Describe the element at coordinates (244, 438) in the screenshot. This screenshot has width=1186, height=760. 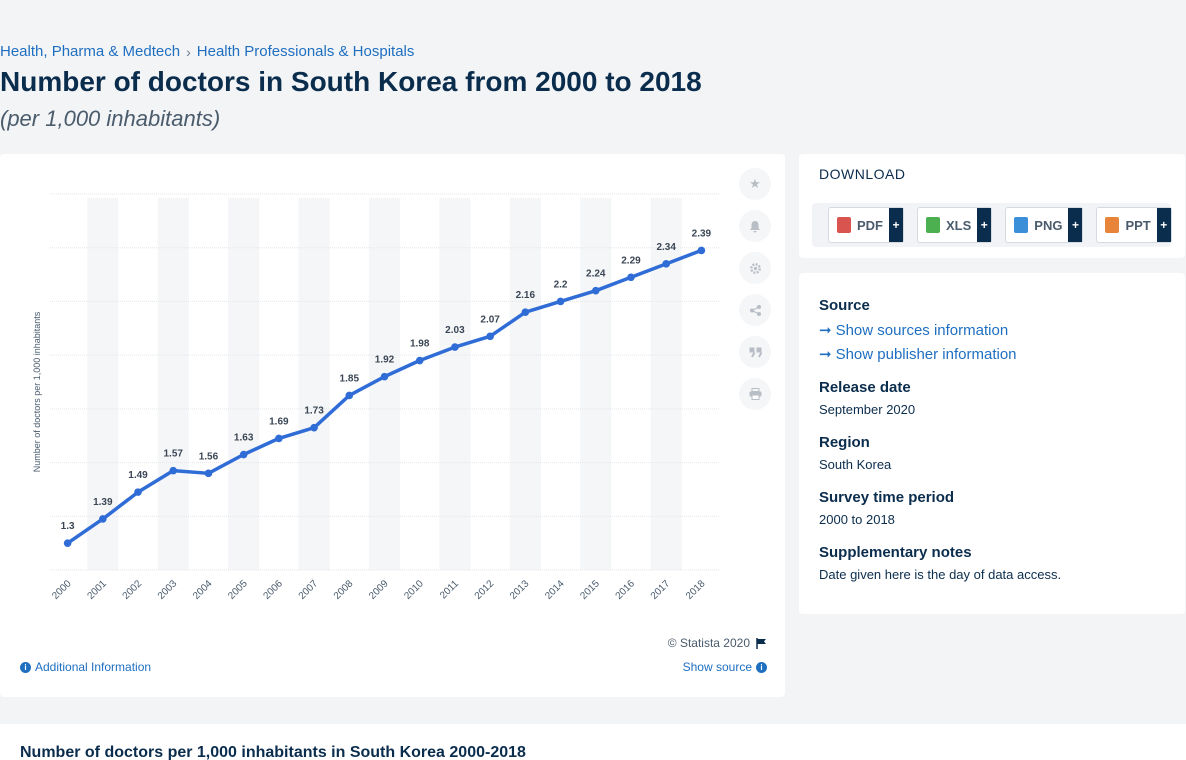
I see `data-label: 1.63` at that location.